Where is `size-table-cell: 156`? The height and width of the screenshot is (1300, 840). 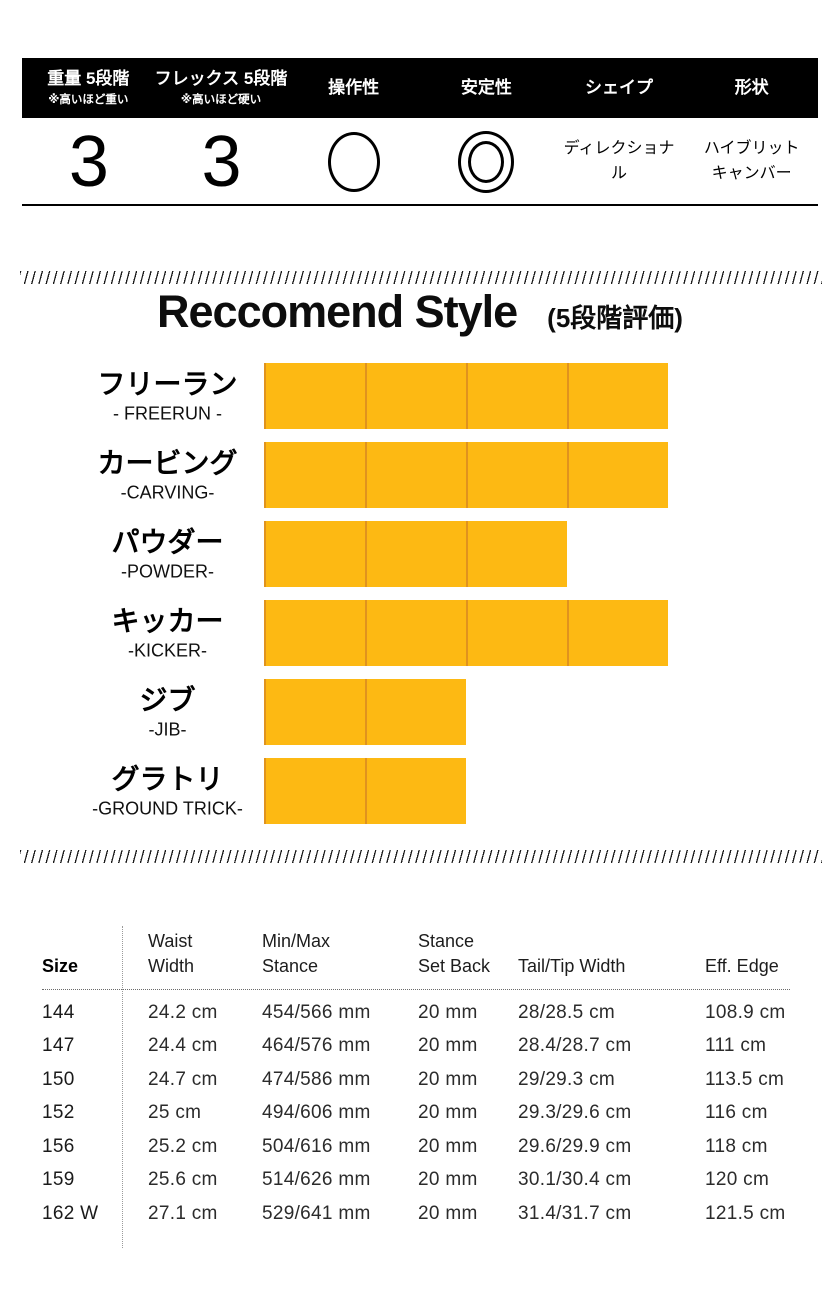
size-table-cell: 156 is located at coordinates (58, 1146).